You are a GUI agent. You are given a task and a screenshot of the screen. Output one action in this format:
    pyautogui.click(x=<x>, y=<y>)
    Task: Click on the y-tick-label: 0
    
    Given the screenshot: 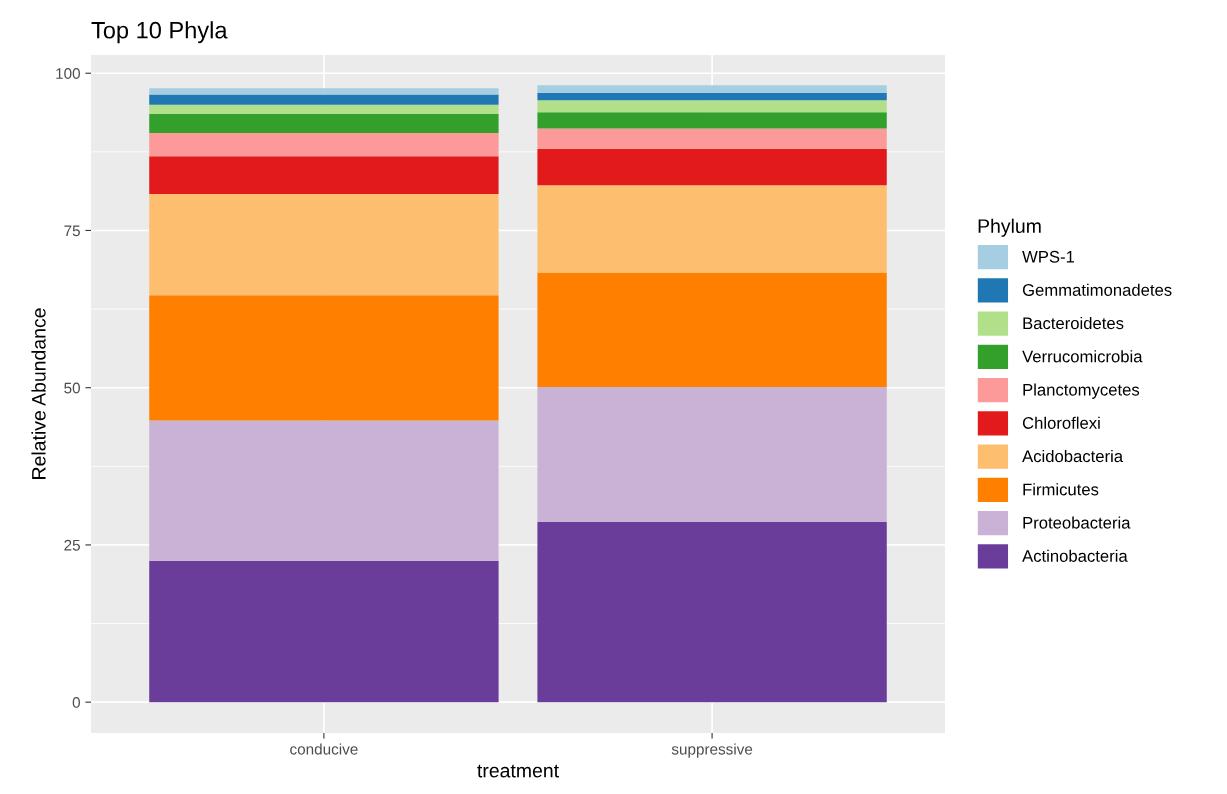 What is the action you would take?
    pyautogui.click(x=76, y=702)
    